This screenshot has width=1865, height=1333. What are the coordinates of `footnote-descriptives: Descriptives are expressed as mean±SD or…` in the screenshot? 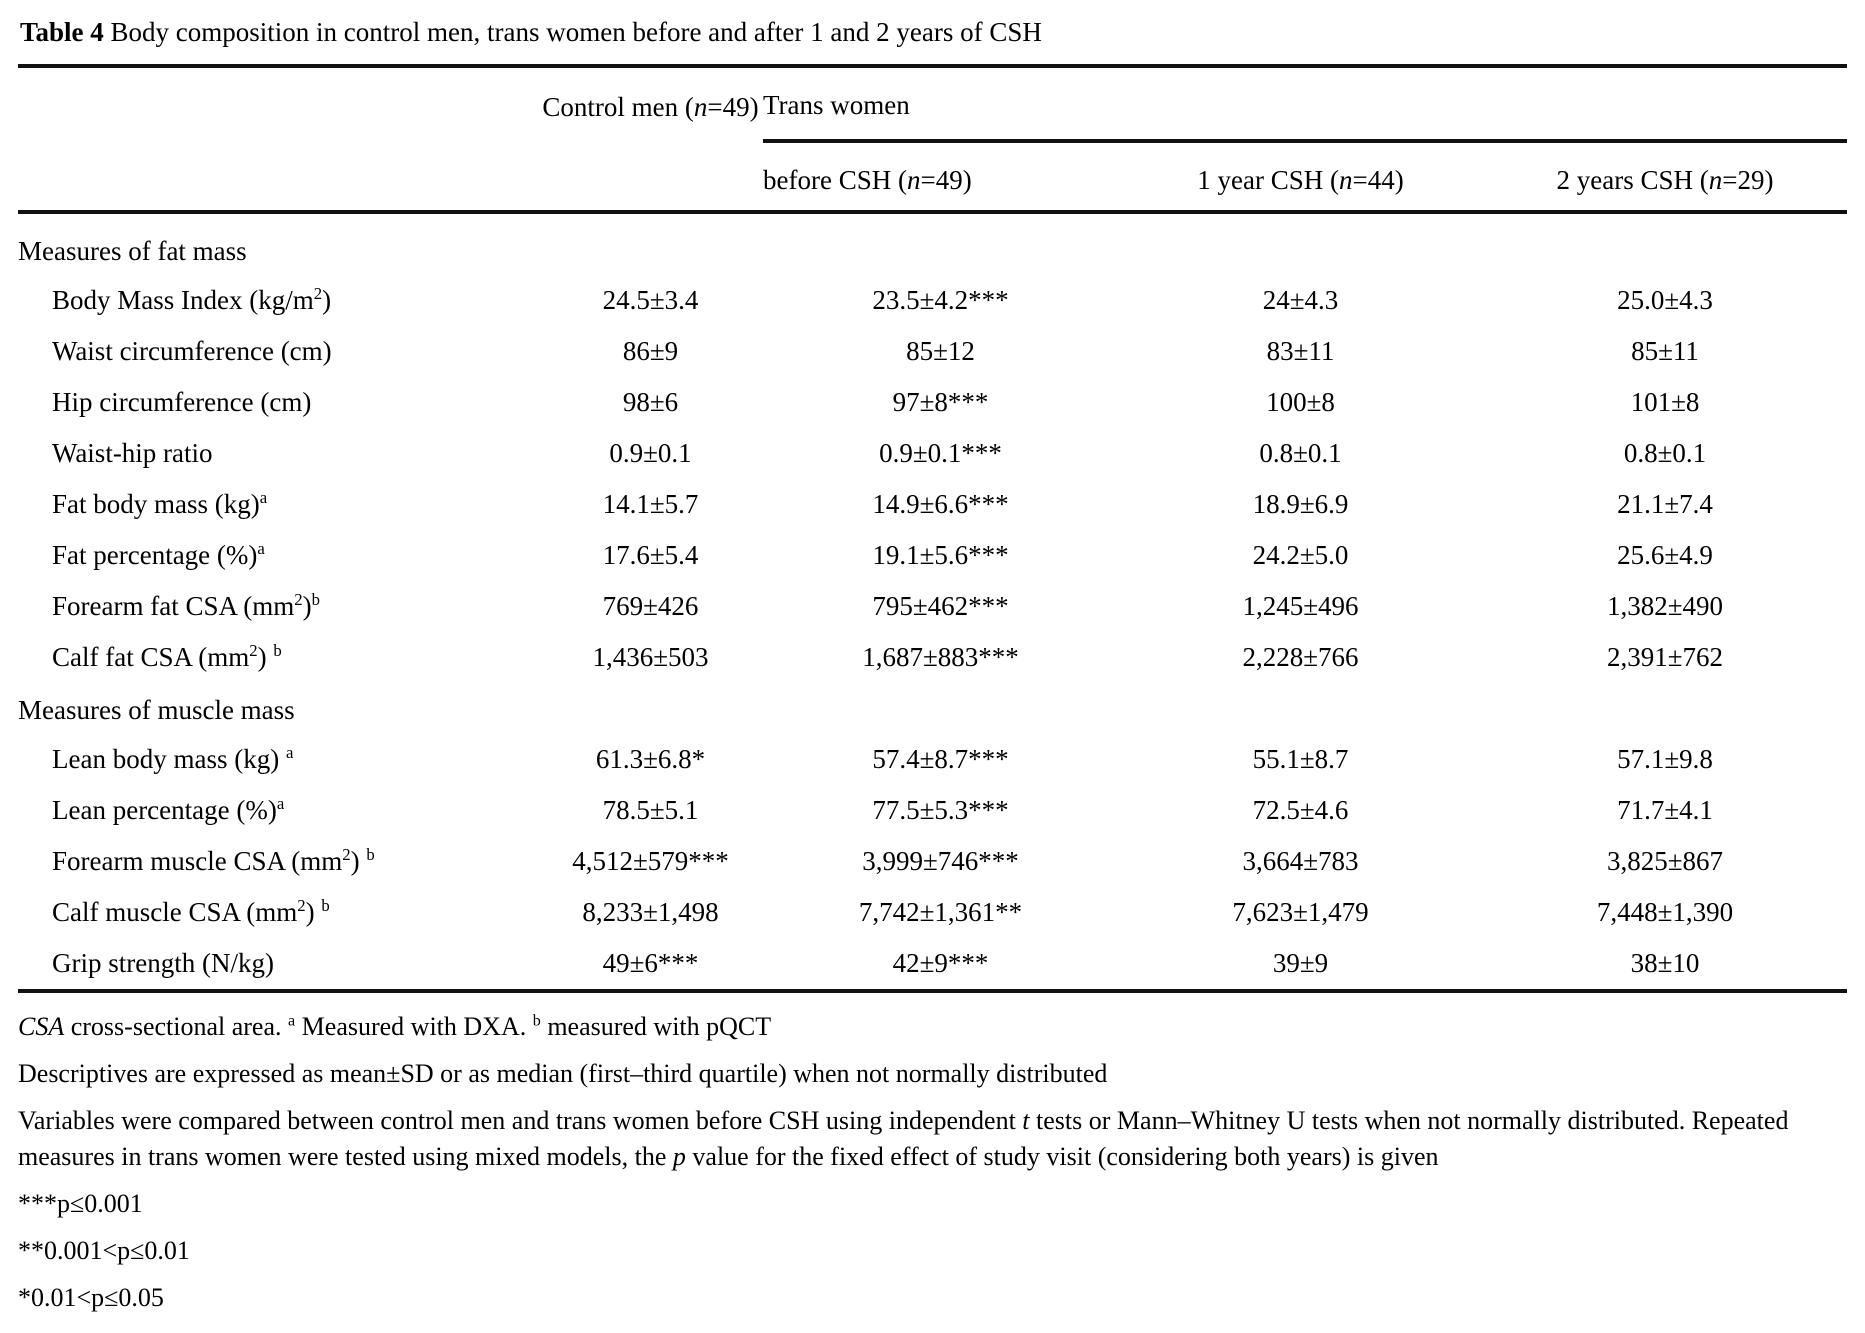 It's located at (563, 1073).